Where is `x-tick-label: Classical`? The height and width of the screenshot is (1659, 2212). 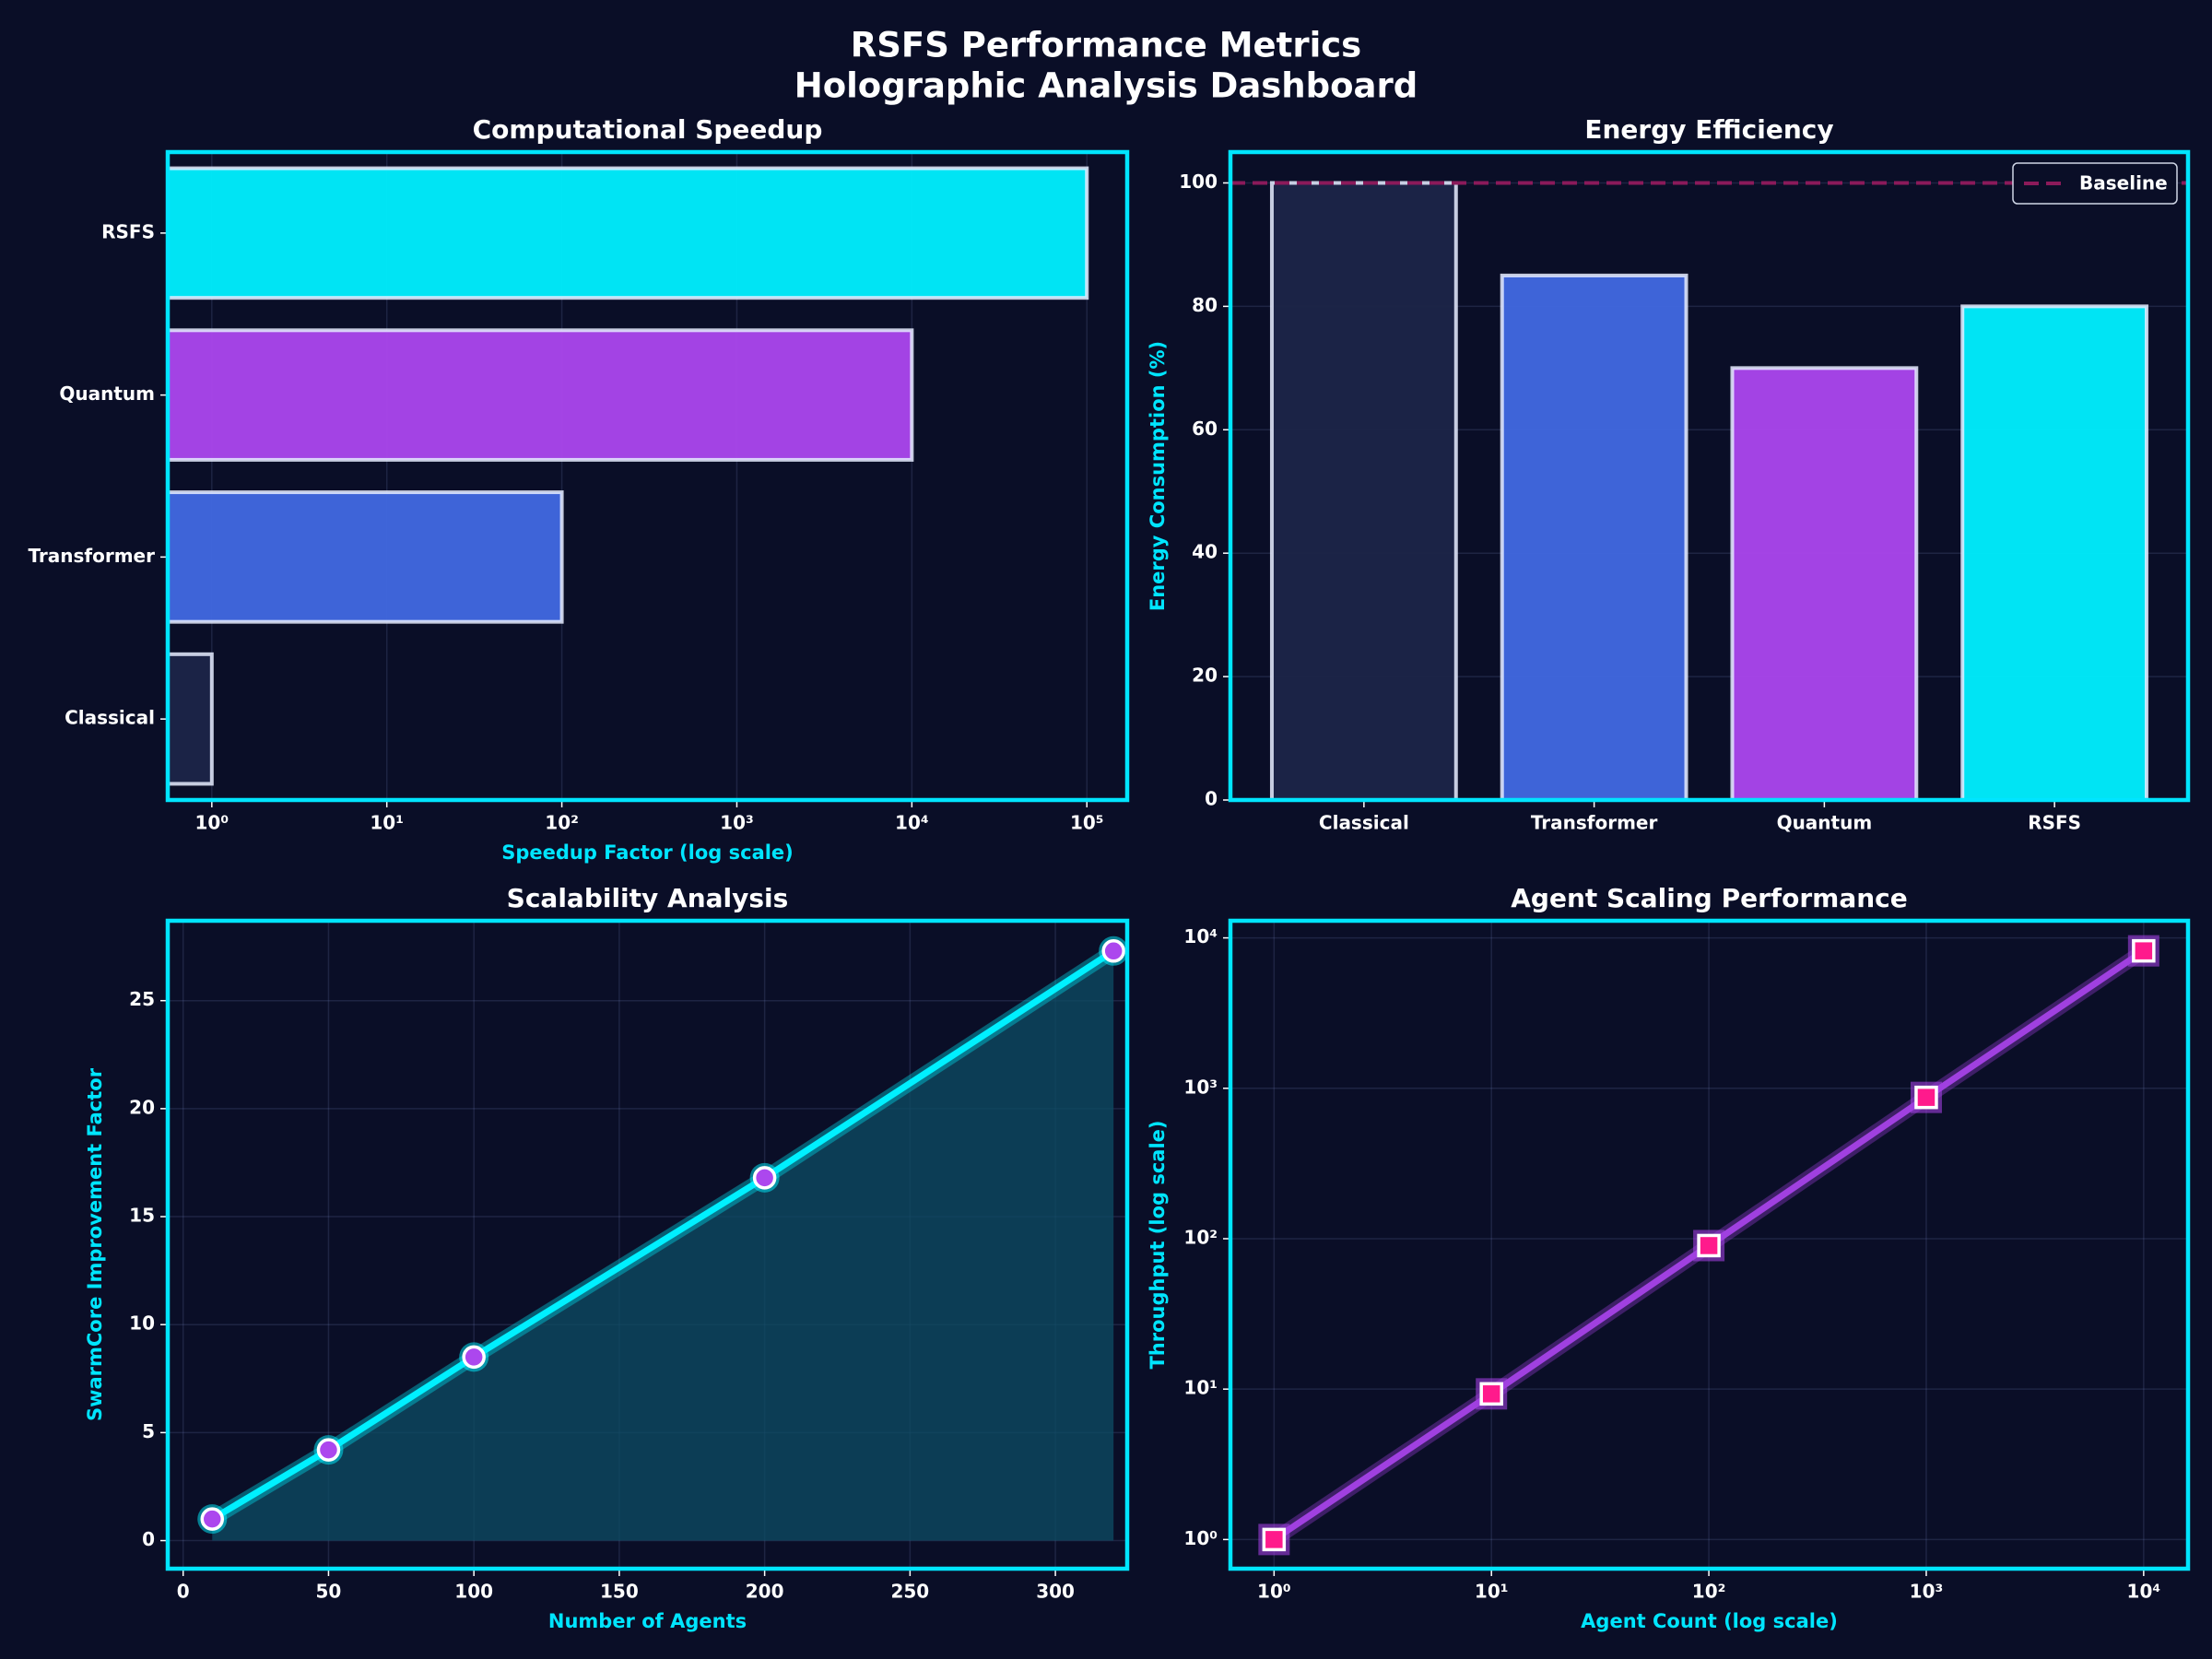
x-tick-label: Classical is located at coordinates (1364, 823).